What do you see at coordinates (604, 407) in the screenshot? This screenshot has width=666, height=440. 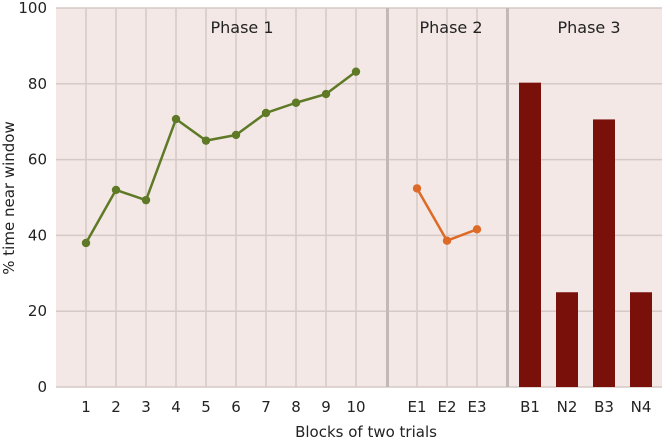 I see `x-tick-label: B3` at bounding box center [604, 407].